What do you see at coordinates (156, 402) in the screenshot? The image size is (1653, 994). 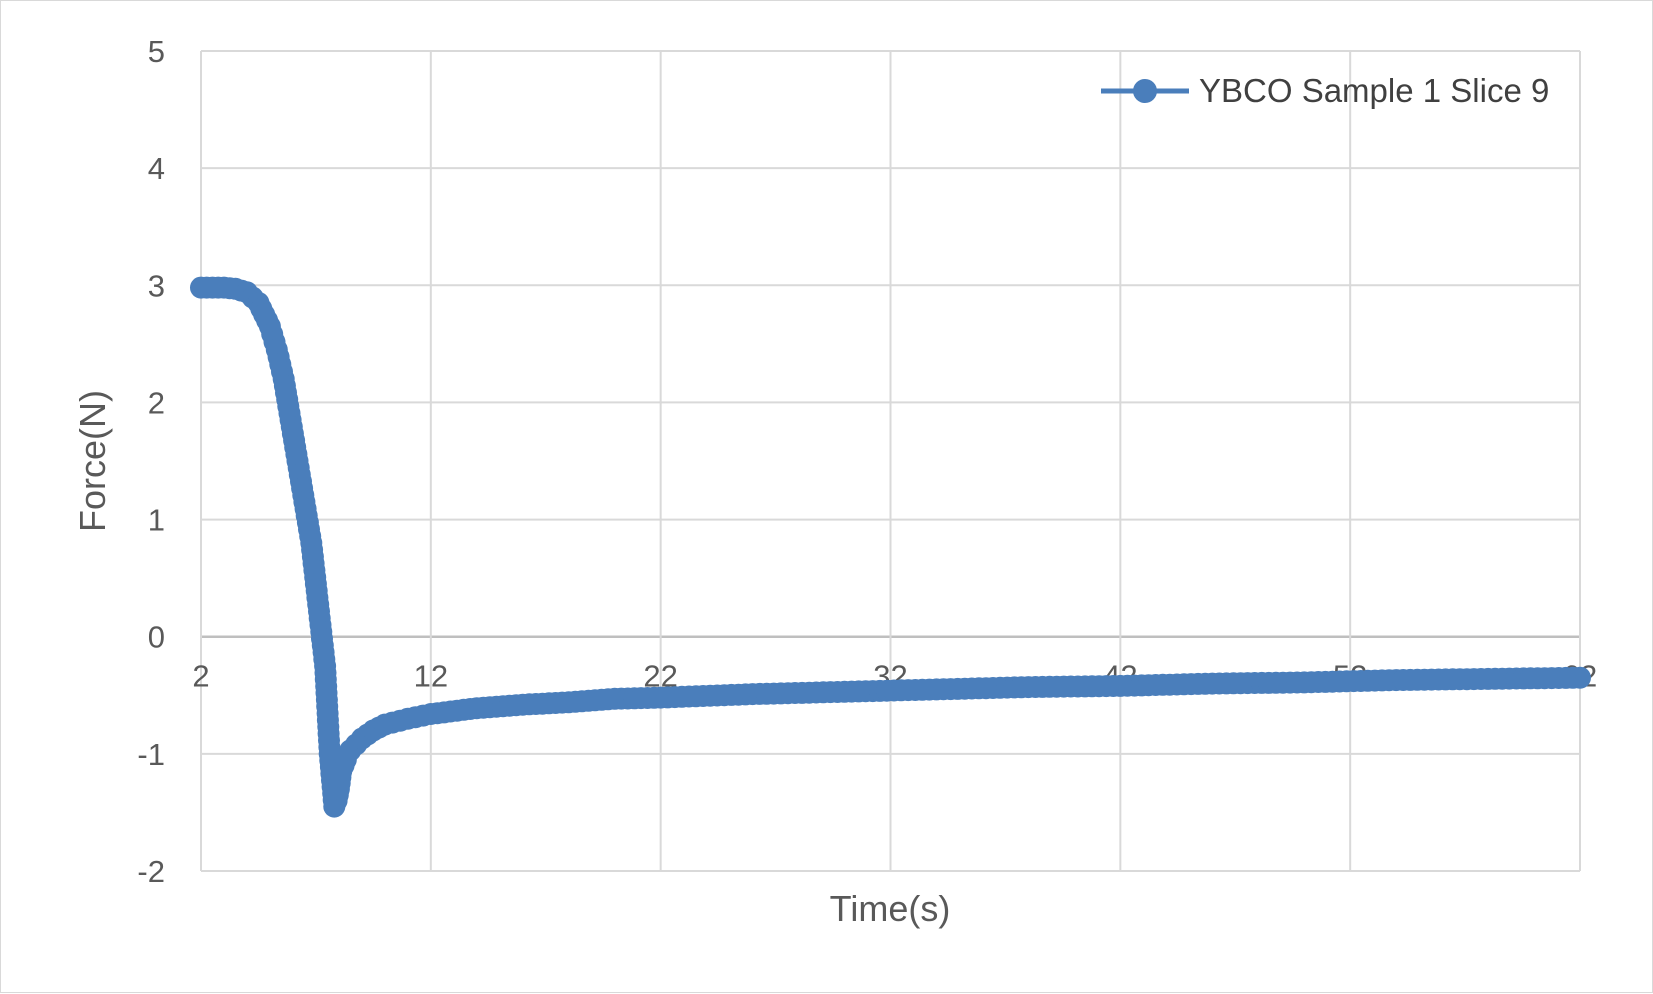 I see `y-tick-label: 2` at bounding box center [156, 402].